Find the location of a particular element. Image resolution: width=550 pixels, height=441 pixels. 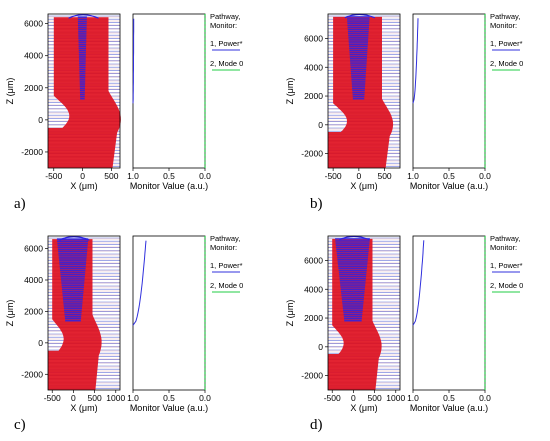

panel-a-field-frame is located at coordinates (84, 91).